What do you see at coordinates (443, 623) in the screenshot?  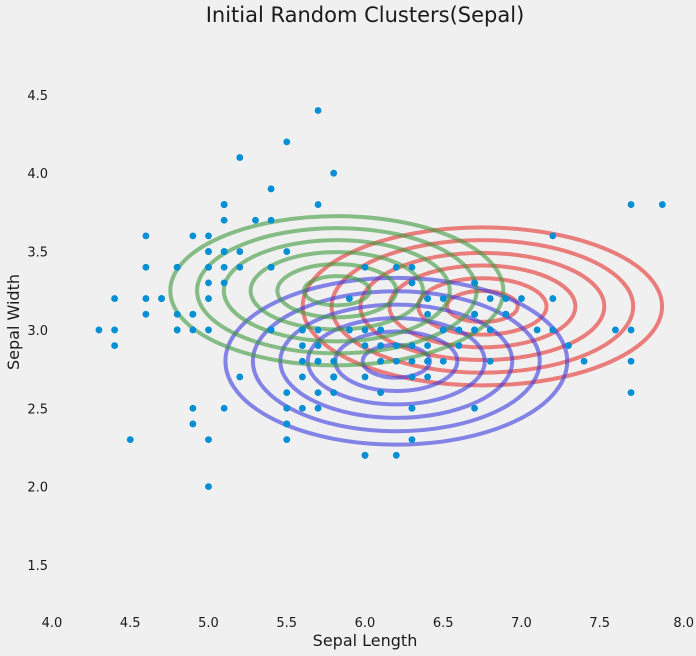 I see `x-tick-label: 6.5` at bounding box center [443, 623].